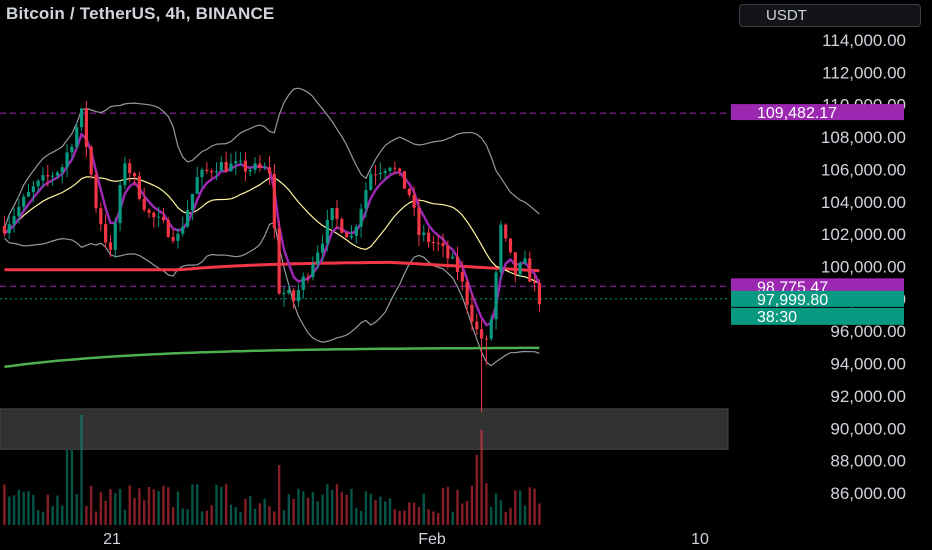  I want to click on y-tick-label: 88,000.00, so click(868, 461).